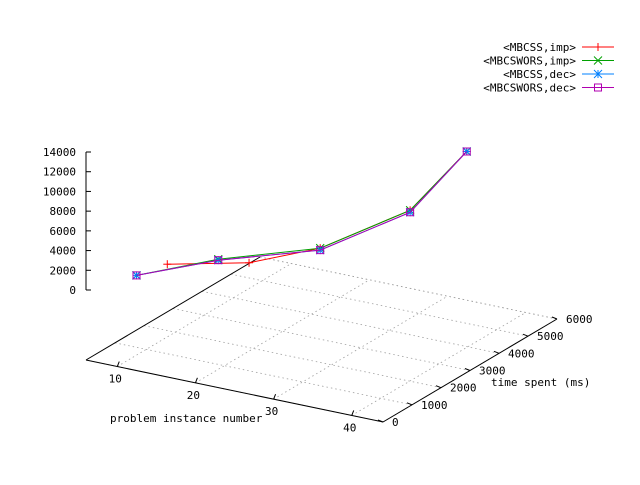  I want to click on x-axis-line, so click(234, 391).